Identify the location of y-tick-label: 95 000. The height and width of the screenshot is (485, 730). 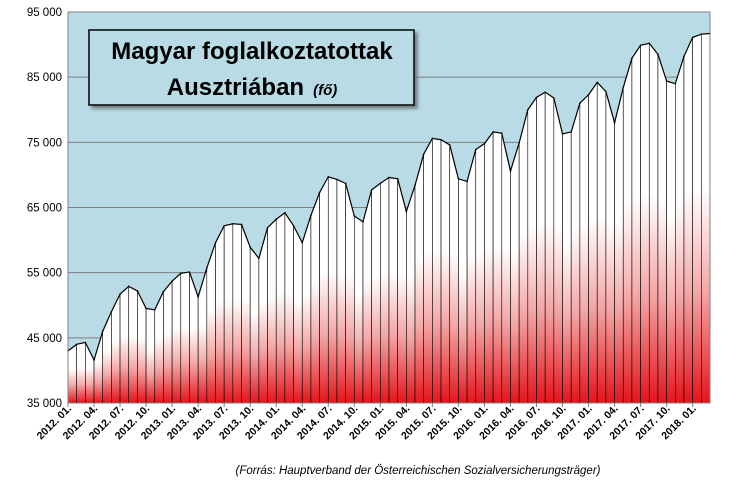
(44, 13).